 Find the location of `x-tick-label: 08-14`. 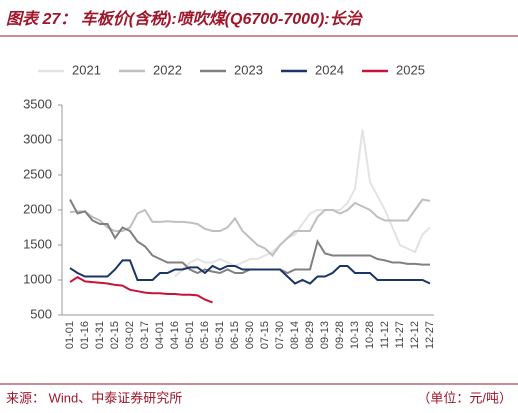

x-tick-label: 08-14 is located at coordinates (295, 335).